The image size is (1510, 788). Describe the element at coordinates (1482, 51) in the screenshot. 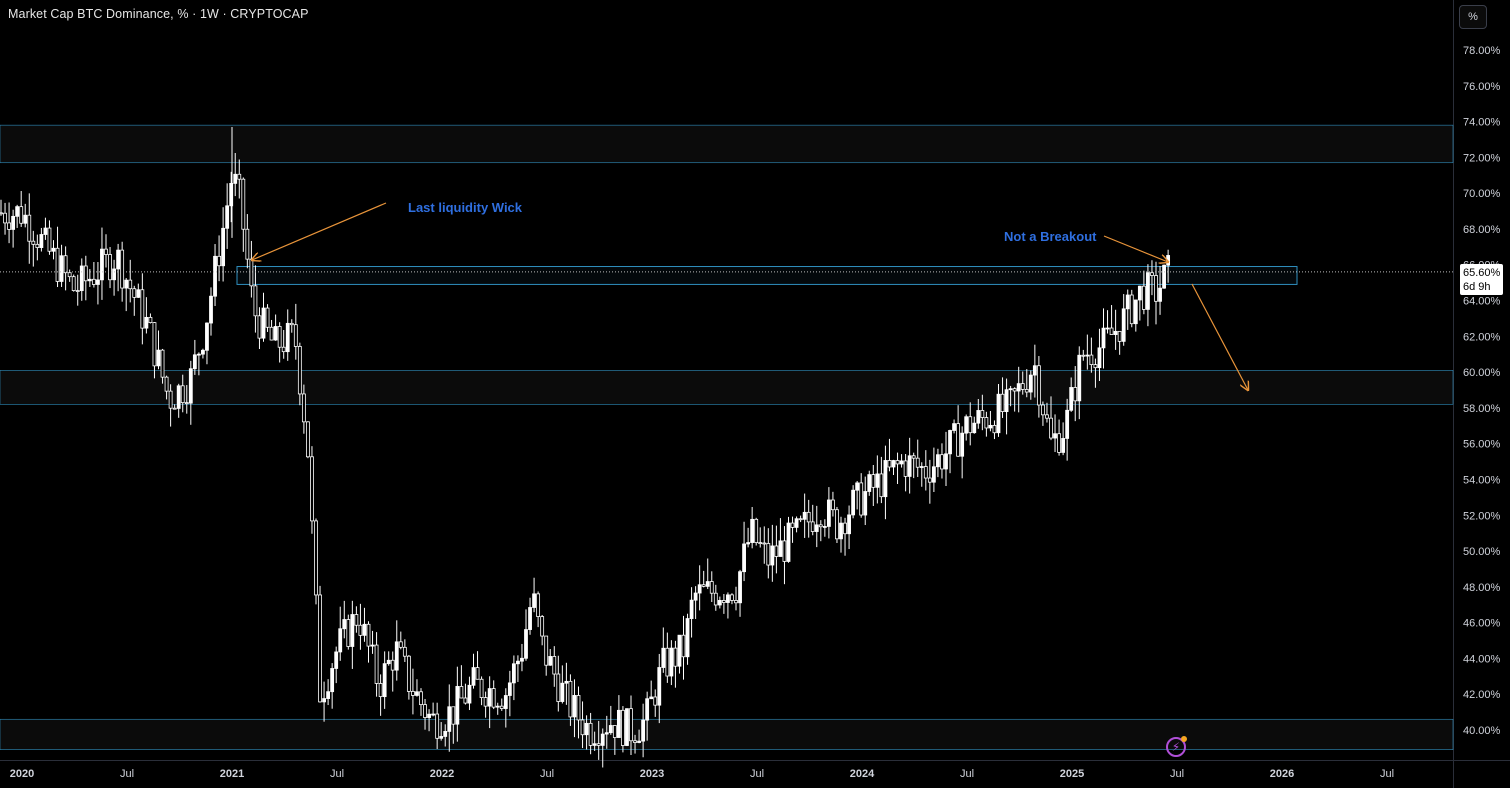

I see `price-tick-label: 78.00%` at that location.